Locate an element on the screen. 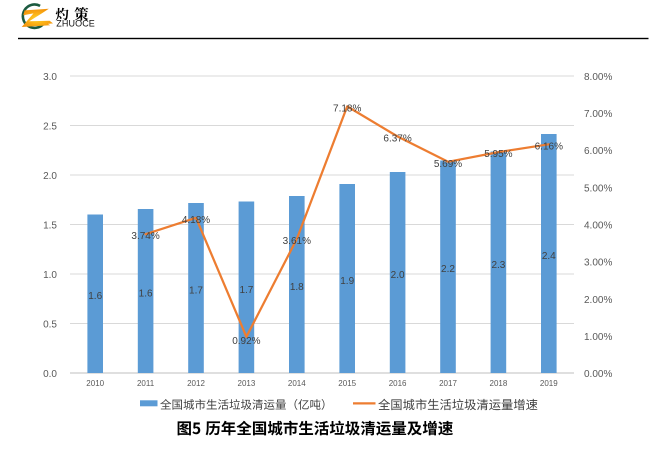 This screenshot has height=463, width=663. svg-text: 8.00% is located at coordinates (598, 77).